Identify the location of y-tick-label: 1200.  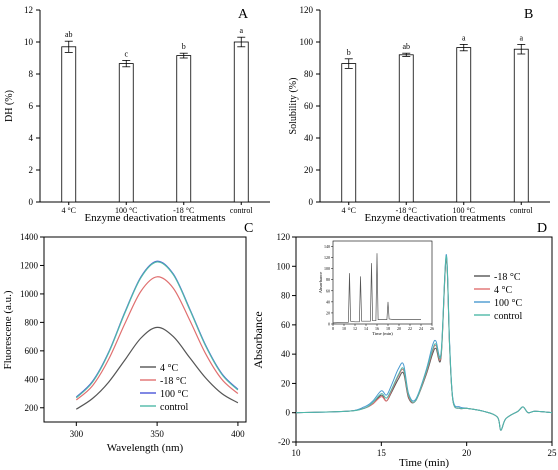
(29, 265).